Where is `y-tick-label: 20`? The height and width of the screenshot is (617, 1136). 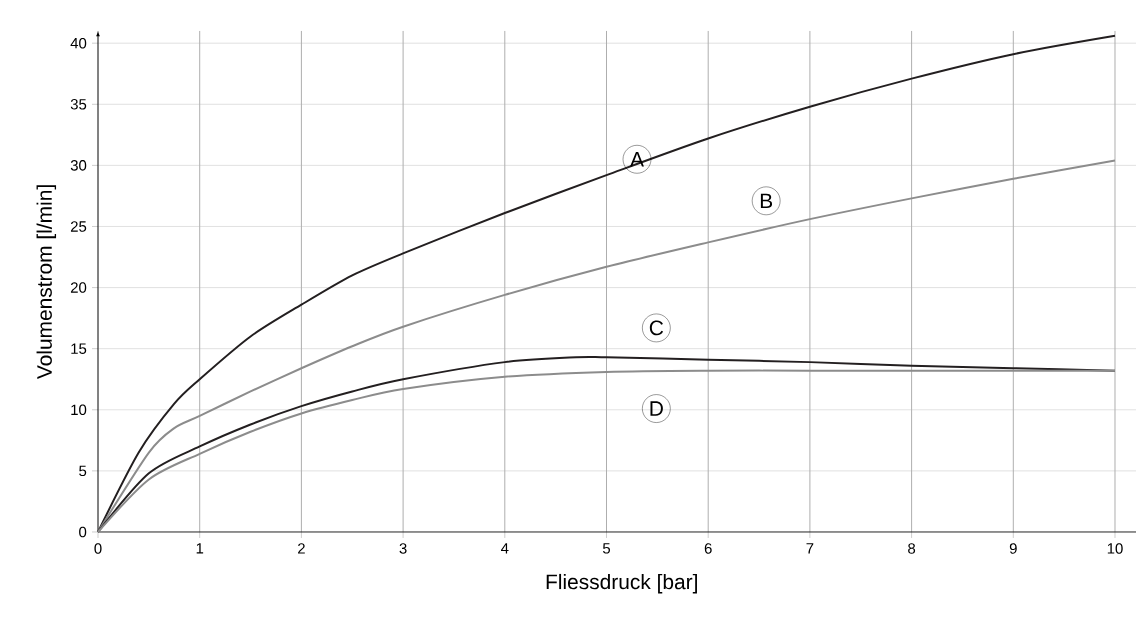 y-tick-label: 20 is located at coordinates (78, 287).